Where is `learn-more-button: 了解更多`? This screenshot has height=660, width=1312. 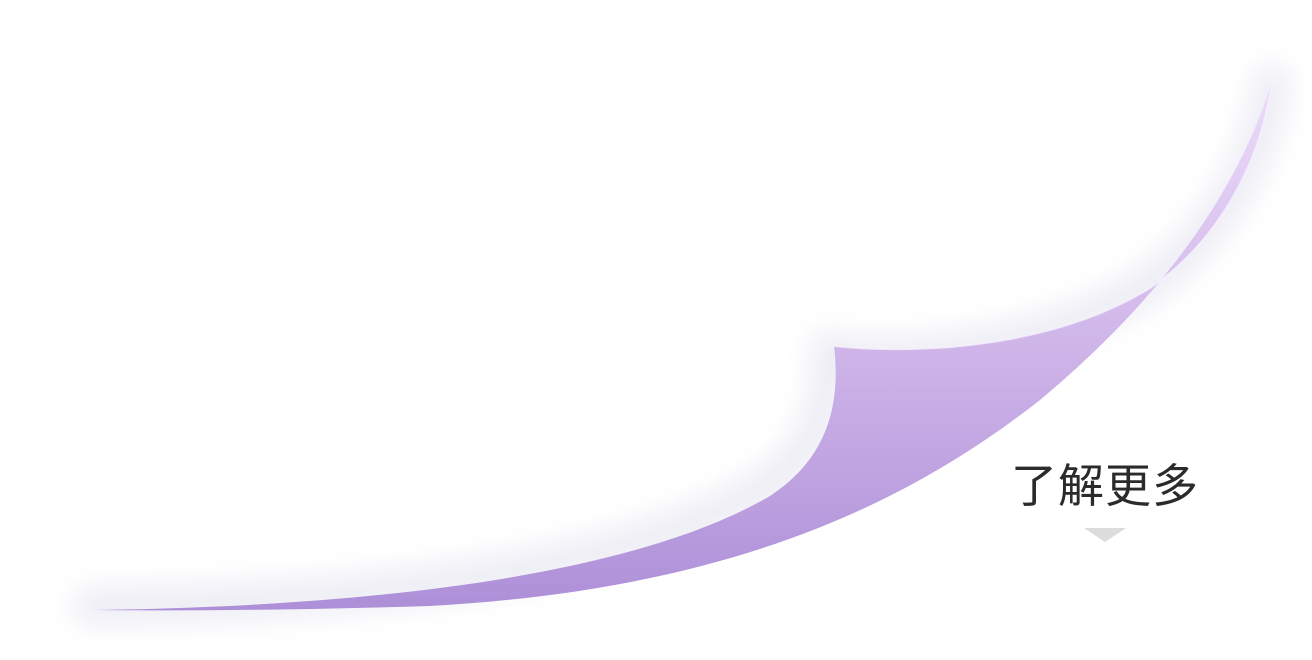 learn-more-button: 了解更多 is located at coordinates (1105, 499).